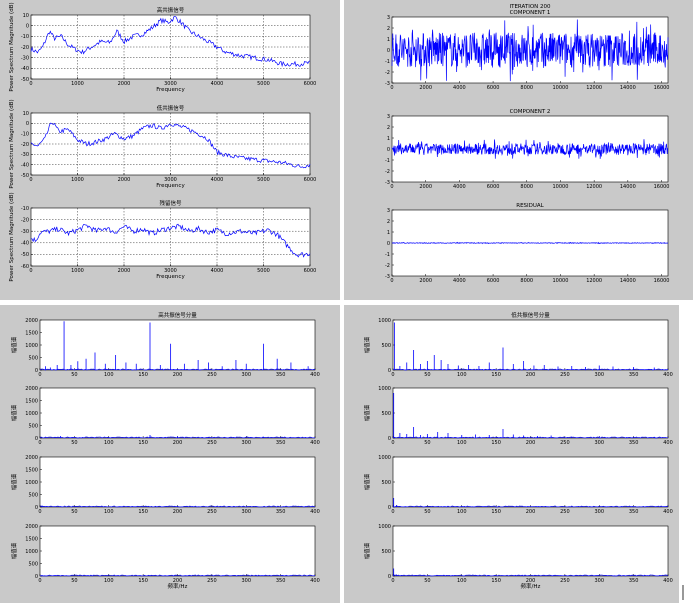  Describe the element at coordinates (178, 586) in the screenshot. I see `x-axis-label: 频率/Hz` at that location.